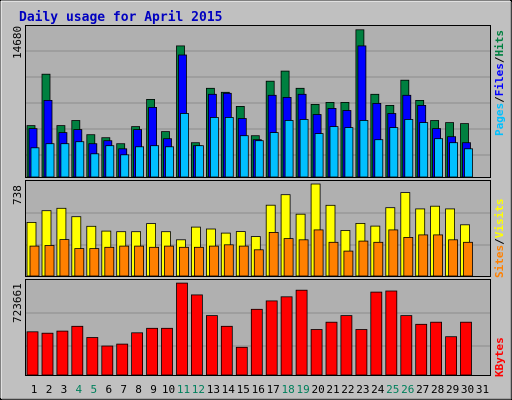 This screenshot has width=512, height=400. I want to click on legend-hits-files-pages: Pages/Files/Hits, so click(499, 83).